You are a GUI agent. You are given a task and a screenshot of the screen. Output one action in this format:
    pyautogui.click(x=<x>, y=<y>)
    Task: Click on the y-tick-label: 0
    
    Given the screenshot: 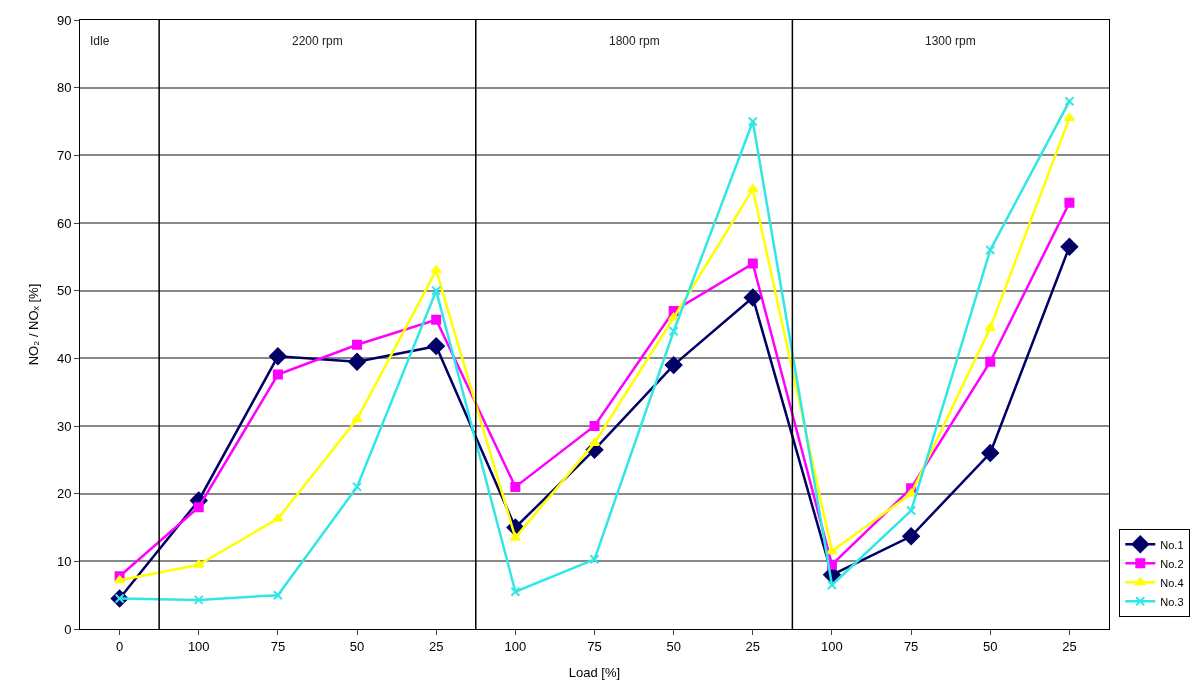 What is the action you would take?
    pyautogui.click(x=68, y=629)
    